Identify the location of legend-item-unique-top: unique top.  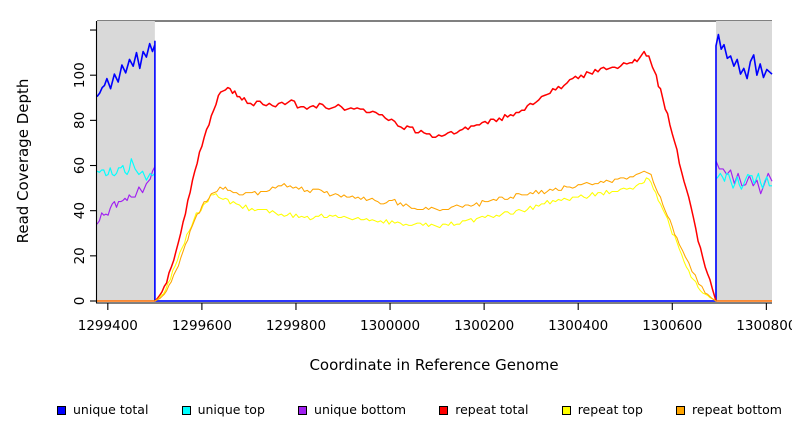
(223, 409).